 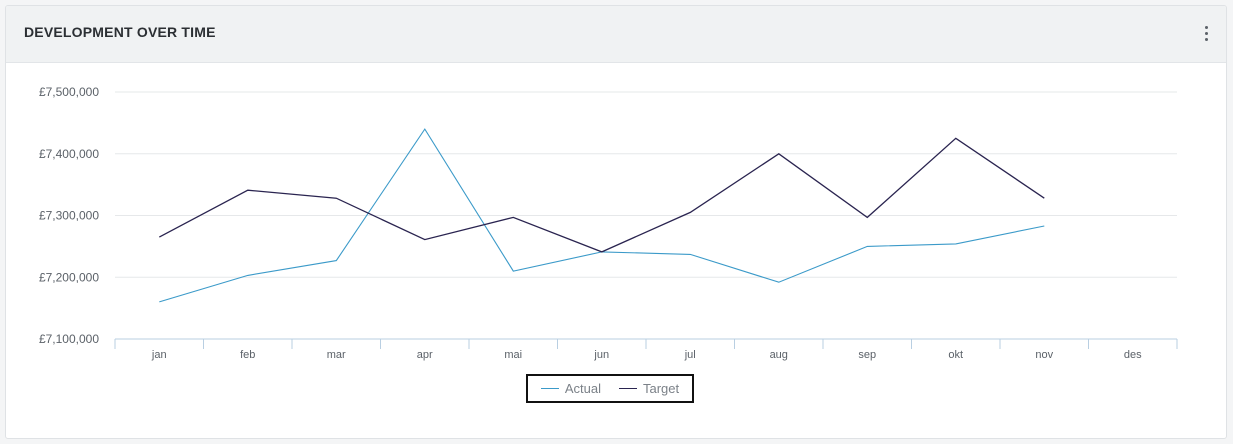 What do you see at coordinates (867, 355) in the screenshot?
I see `x-tick-label-sep: sep` at bounding box center [867, 355].